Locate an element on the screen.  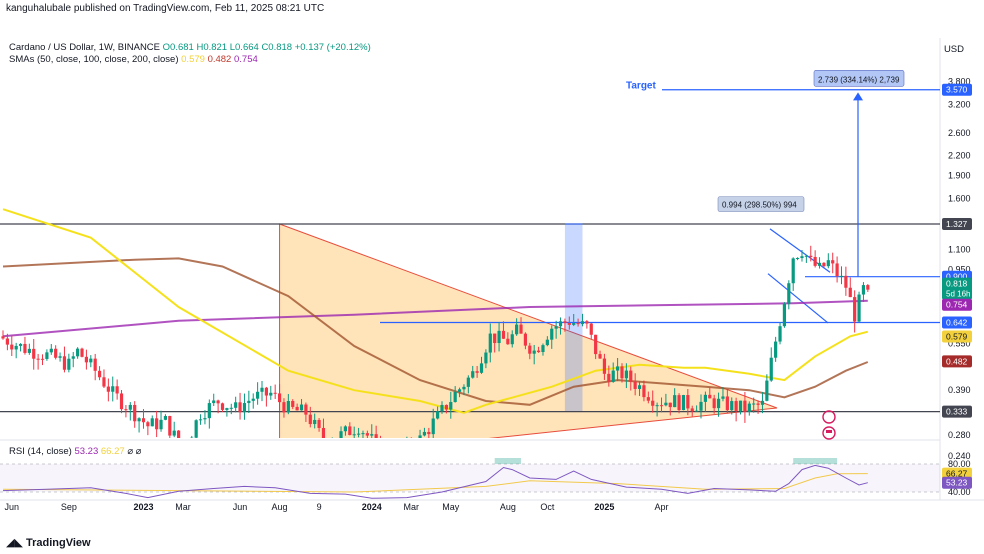
price-flag-label: 3.570 is located at coordinates (957, 90).